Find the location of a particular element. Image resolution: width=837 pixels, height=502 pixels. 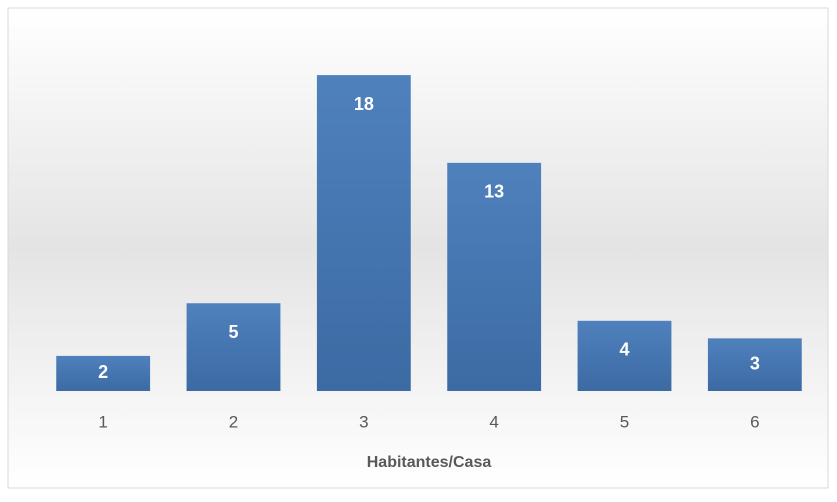

x-tick-label: 6 is located at coordinates (754, 421).